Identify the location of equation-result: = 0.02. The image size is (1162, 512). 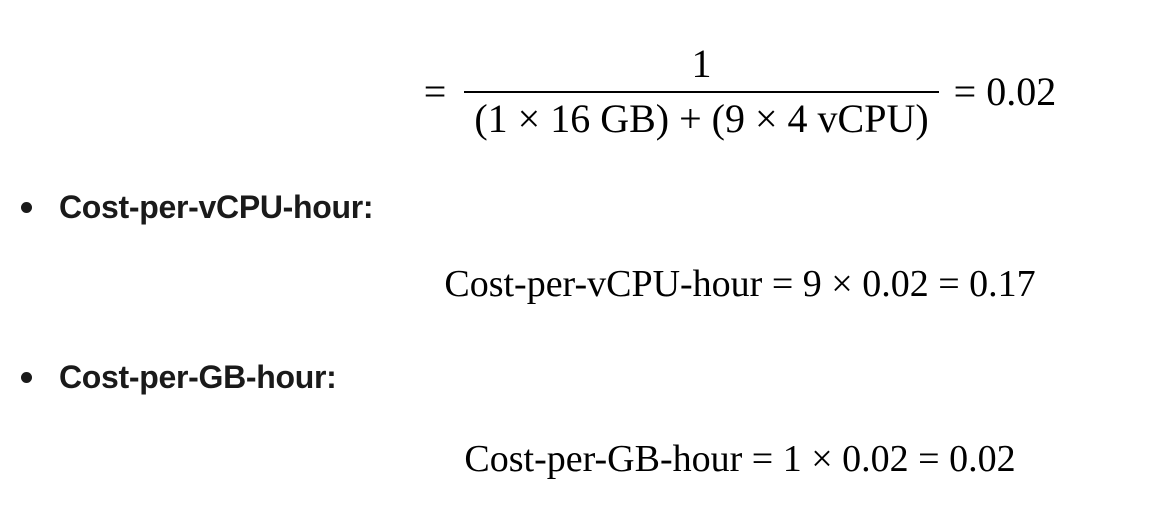
(1005, 91).